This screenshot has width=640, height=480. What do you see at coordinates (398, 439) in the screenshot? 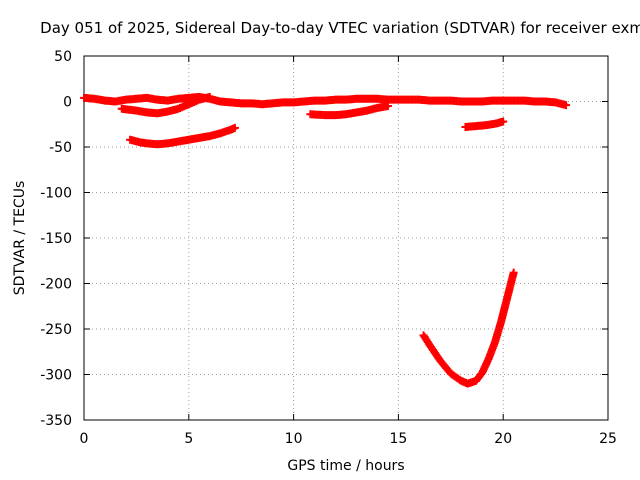
I see `x-tick-label: 15` at bounding box center [398, 439].